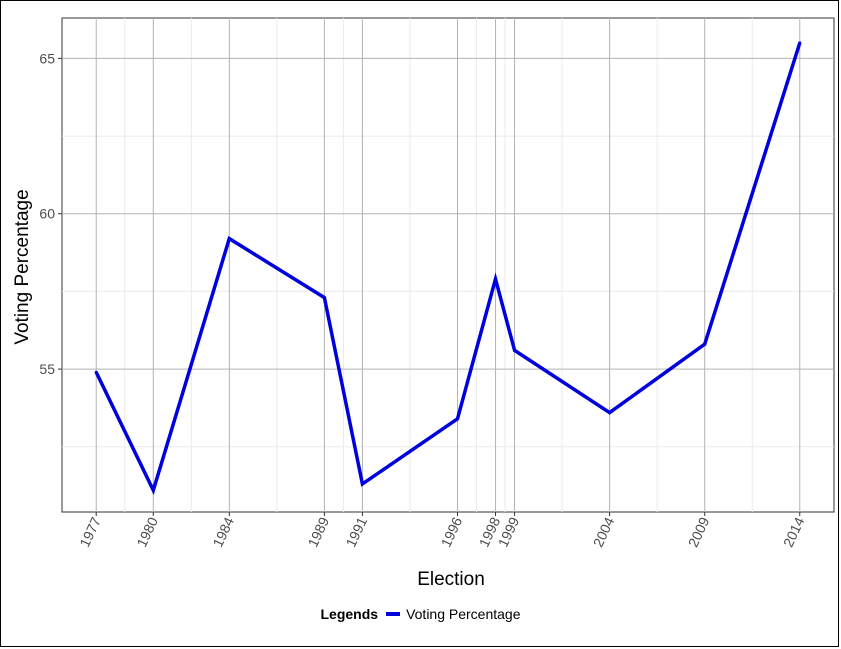  Describe the element at coordinates (699, 531) in the screenshot. I see `x-tick-label: 2009` at that location.